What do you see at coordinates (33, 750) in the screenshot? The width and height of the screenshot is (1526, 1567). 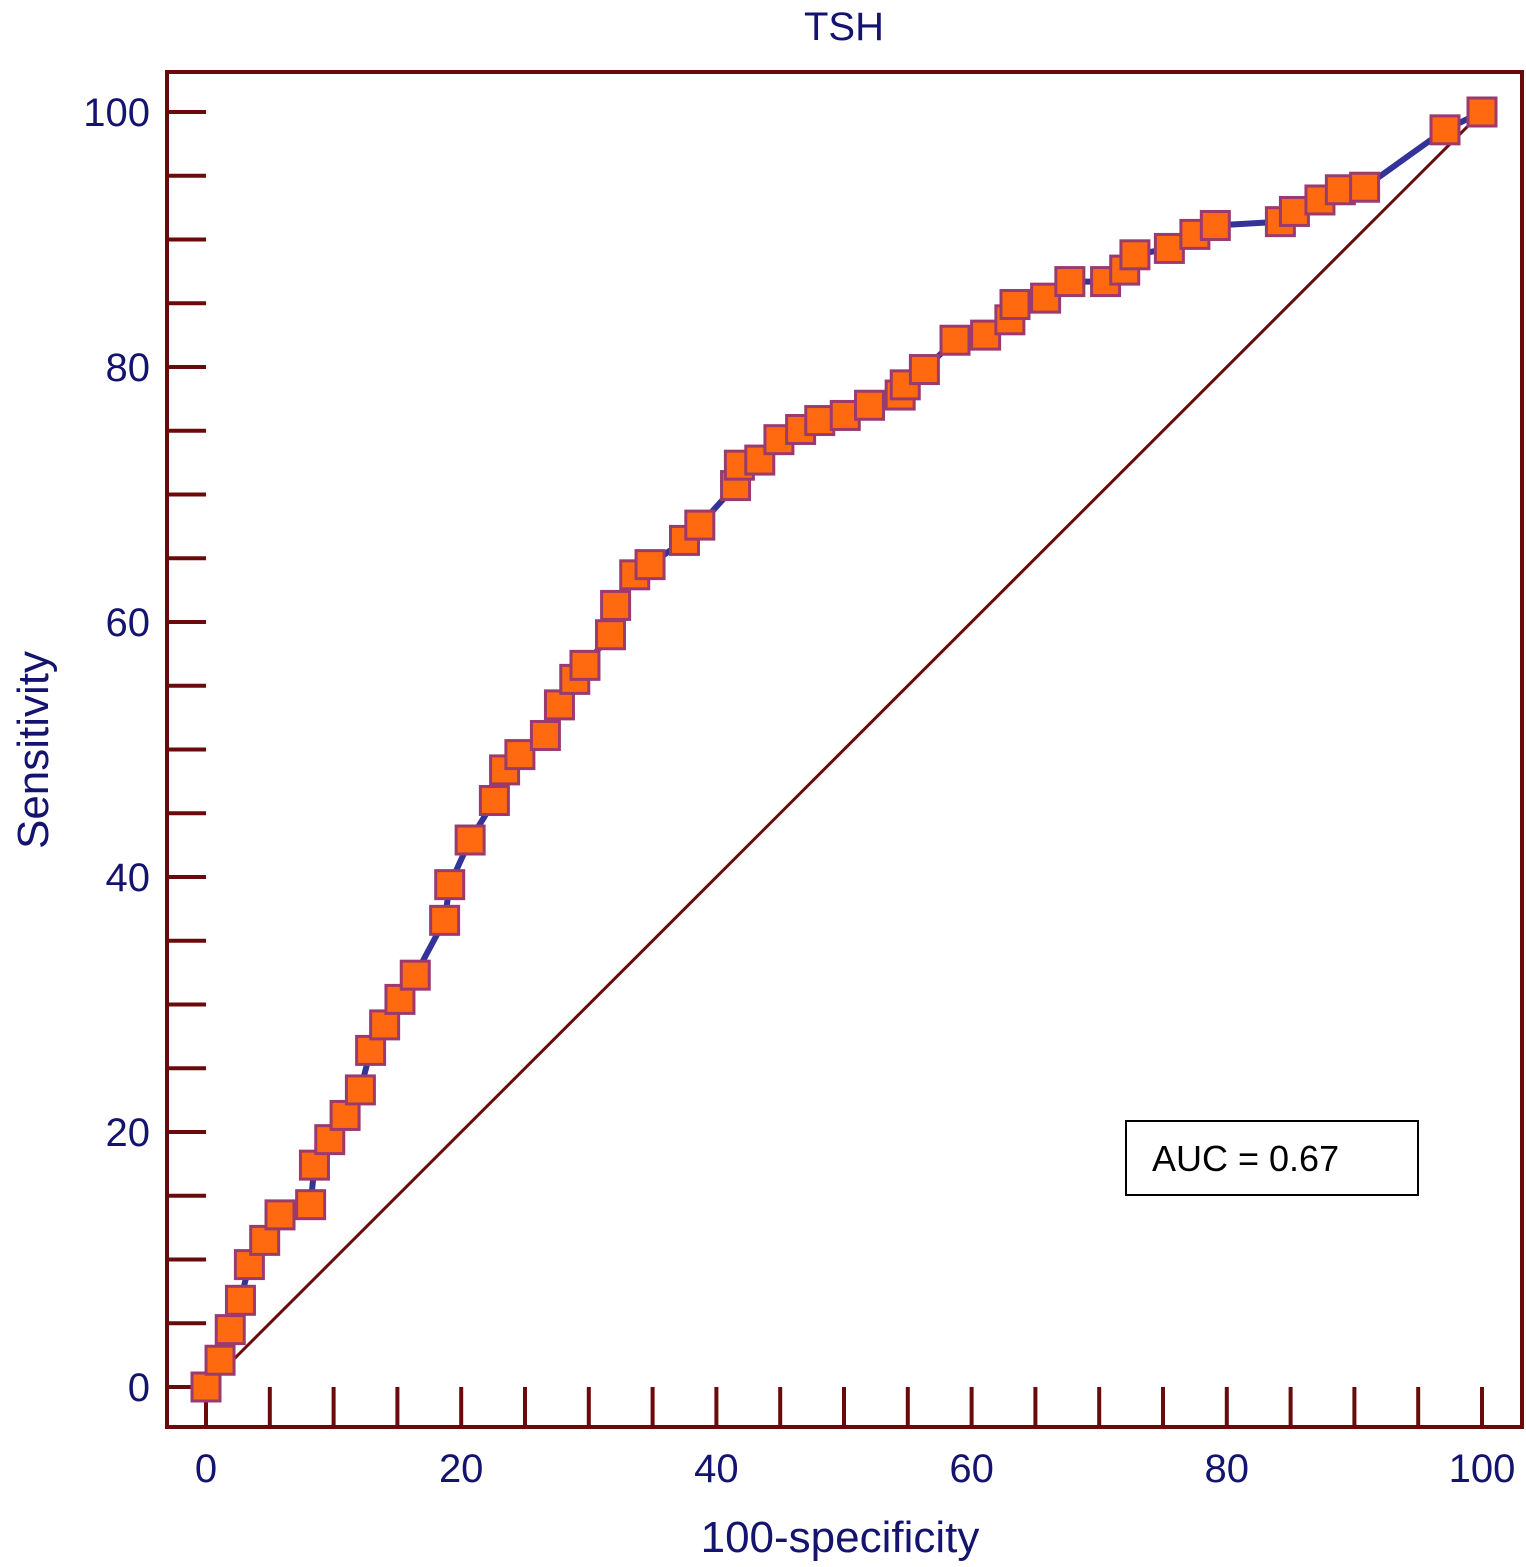 I see `y-axis-title: Sensitivity` at bounding box center [33, 750].